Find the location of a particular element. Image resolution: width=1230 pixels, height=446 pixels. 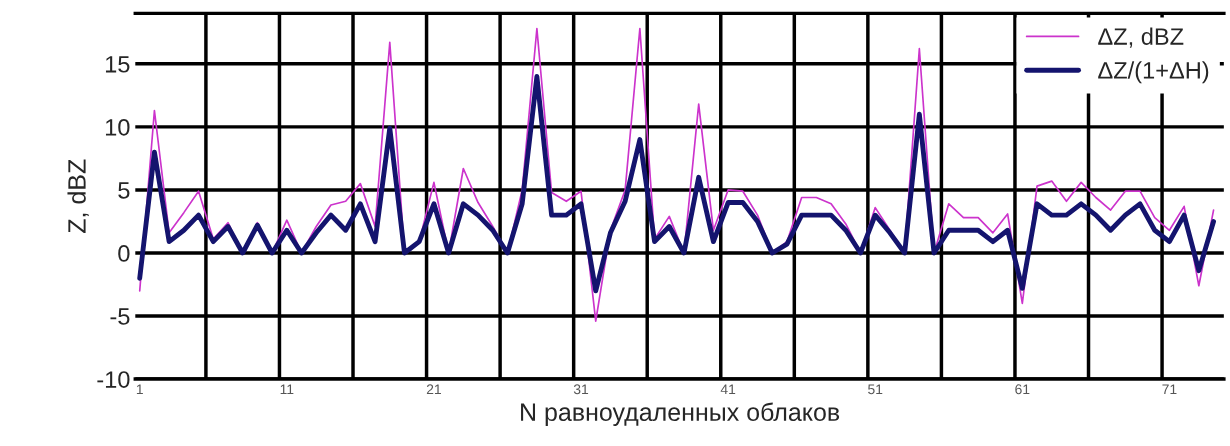

x-tick-label: 71 is located at coordinates (1169, 389).